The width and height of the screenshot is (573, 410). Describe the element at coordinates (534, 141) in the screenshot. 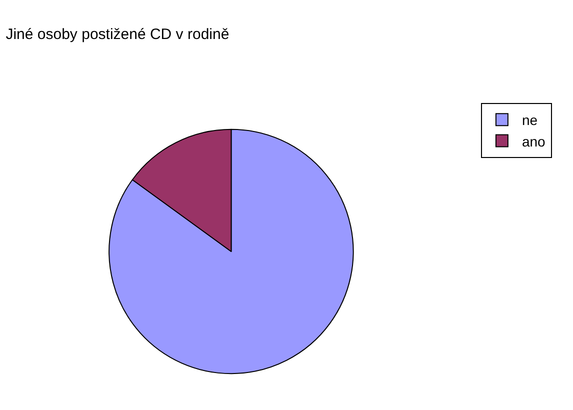

I see `legend-label: ano` at that location.